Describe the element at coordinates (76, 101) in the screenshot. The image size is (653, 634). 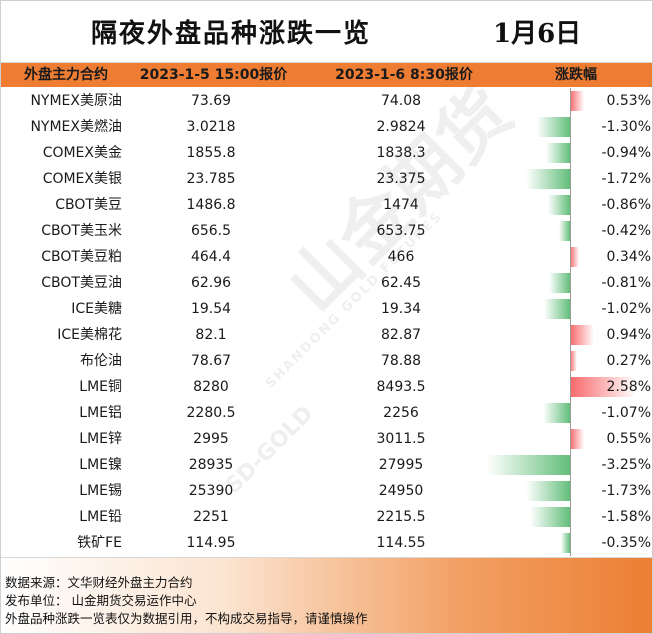
I see `contract-name: NYMEX美原油` at that location.